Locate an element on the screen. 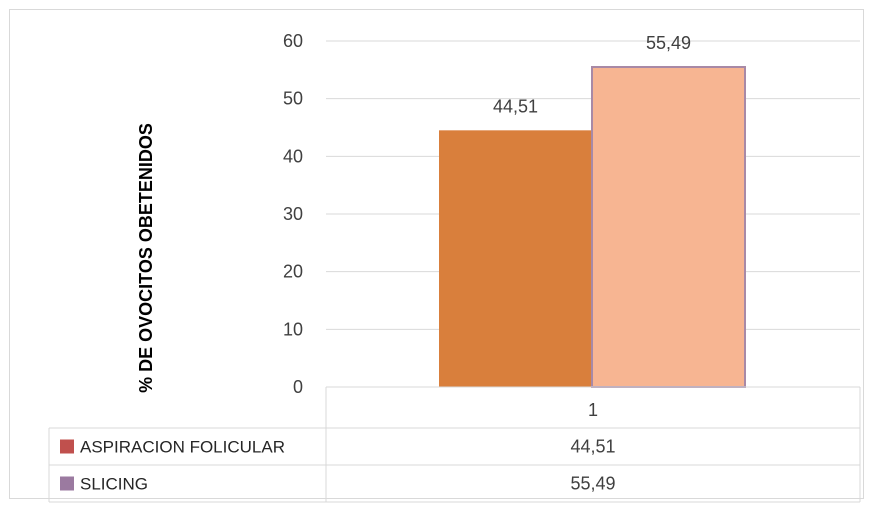  legend-swatch-slicing is located at coordinates (67, 483).